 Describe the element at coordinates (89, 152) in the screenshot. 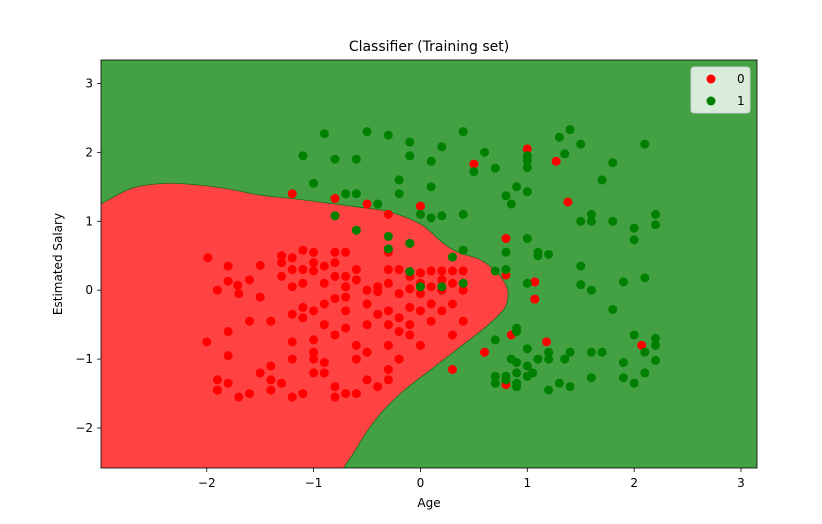

I see `y-tick-label: 2` at that location.